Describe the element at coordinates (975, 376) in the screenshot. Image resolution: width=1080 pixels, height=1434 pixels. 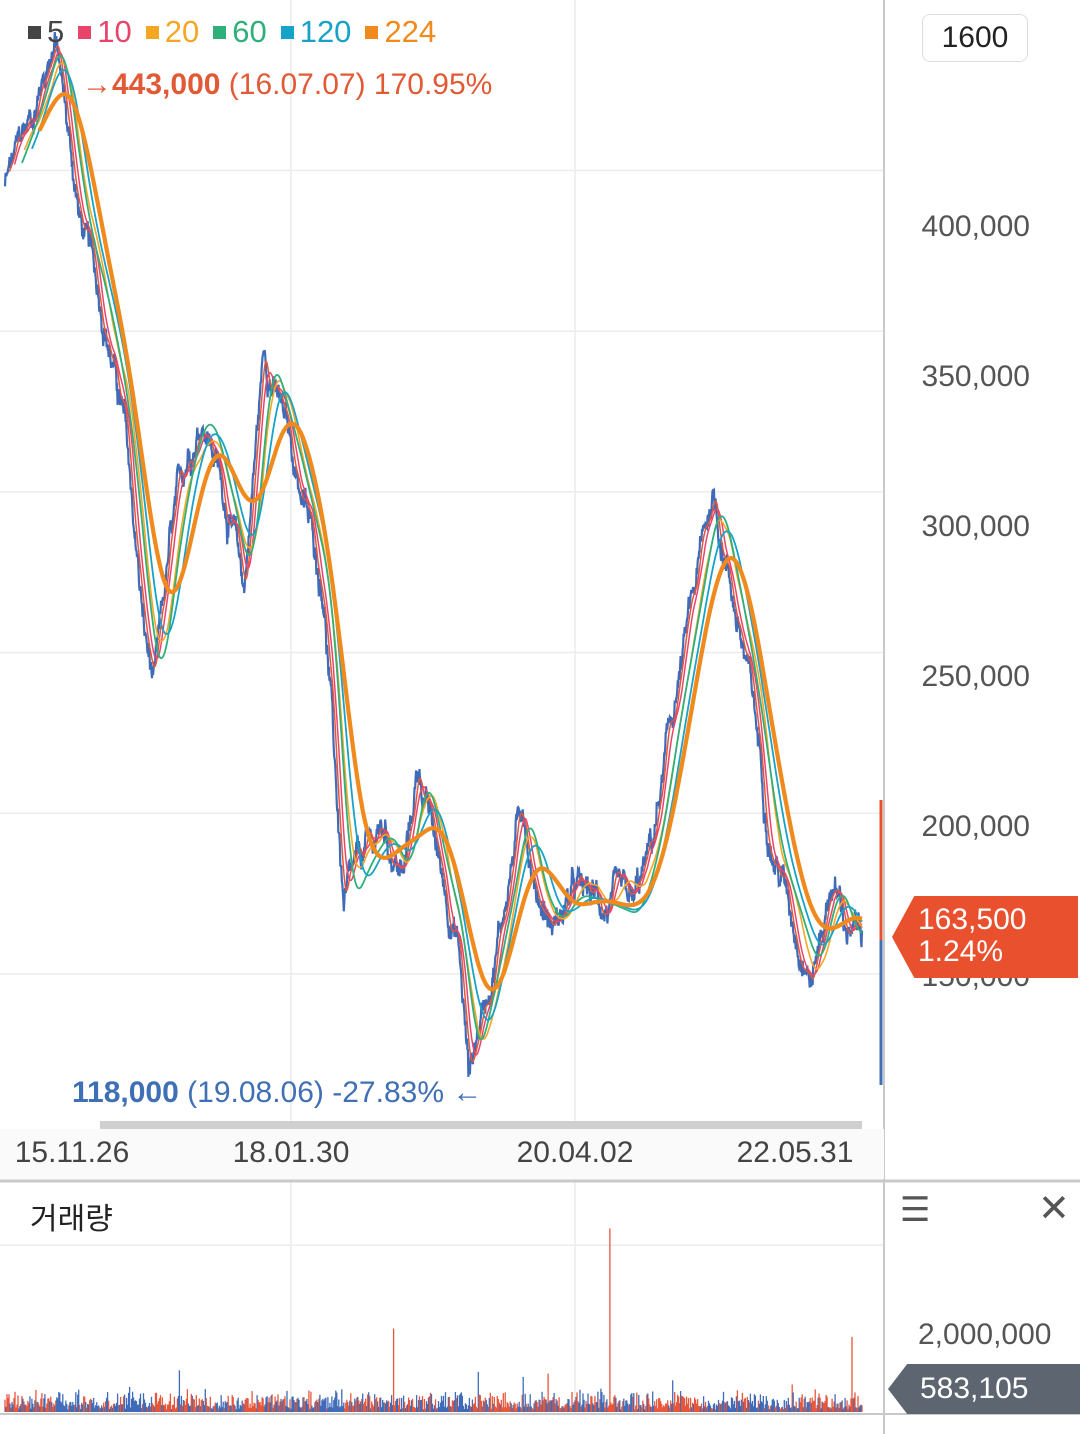
I see `y-tick-label: 350,000` at that location.